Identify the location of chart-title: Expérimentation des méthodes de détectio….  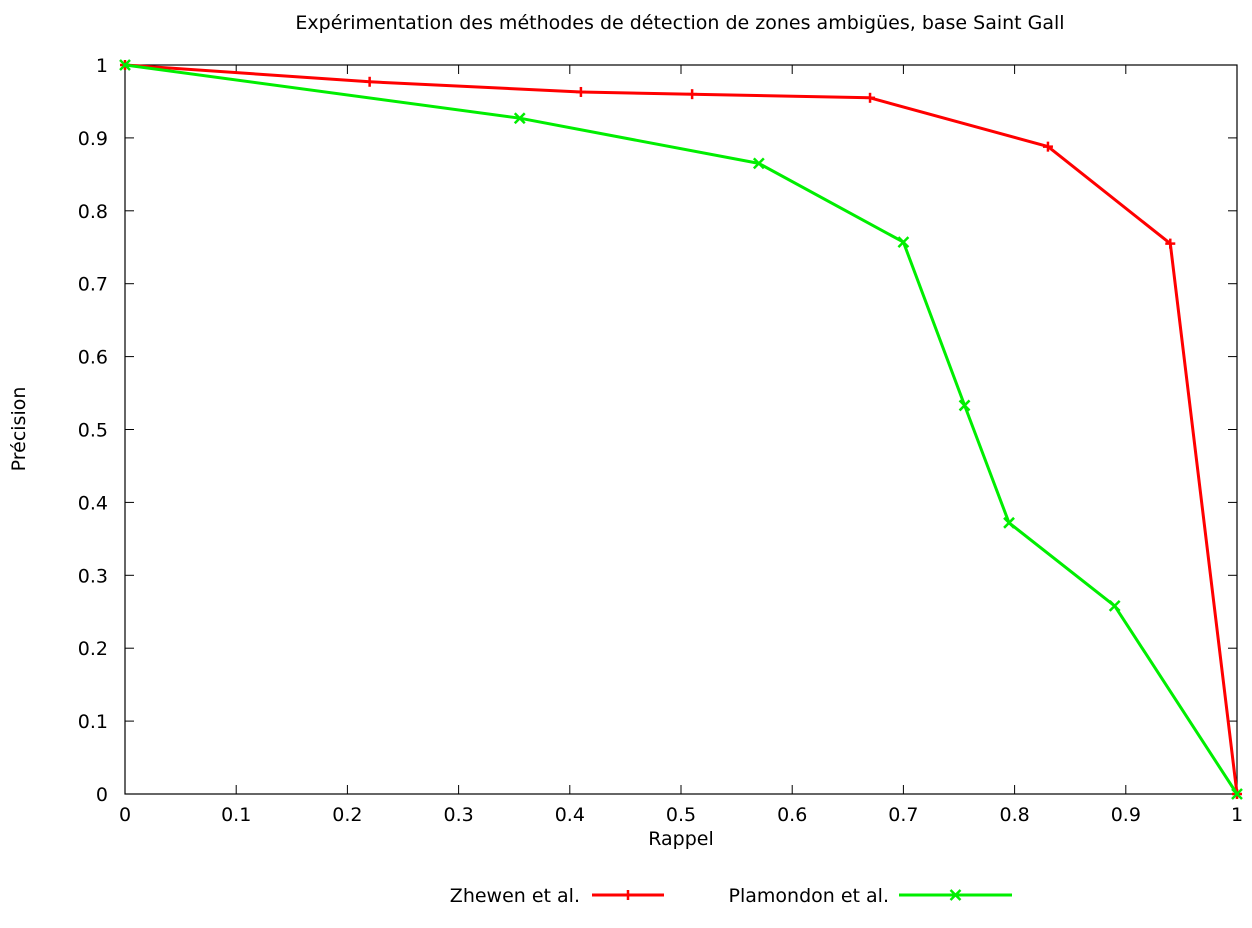
(679, 23).